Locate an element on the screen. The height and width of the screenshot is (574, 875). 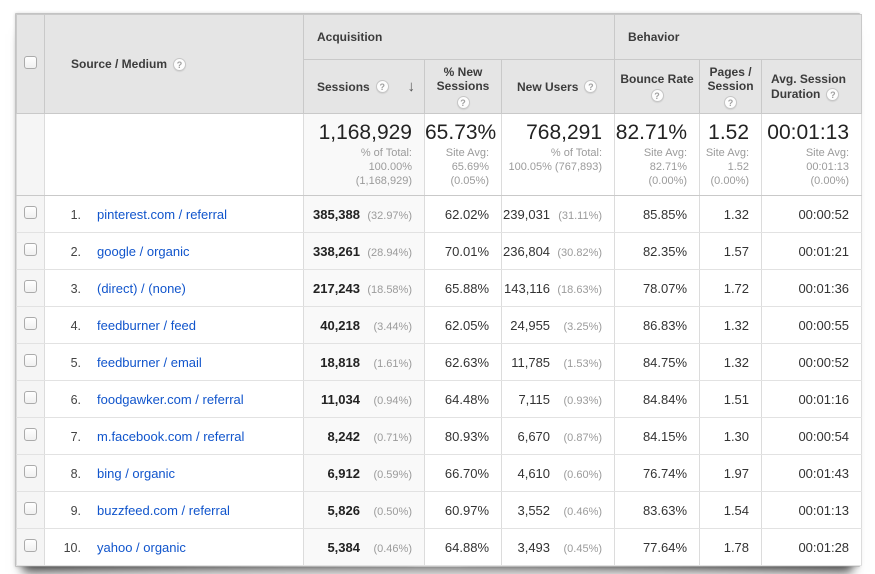
avg-duration-cell: 00:01:28 is located at coordinates (812, 547).